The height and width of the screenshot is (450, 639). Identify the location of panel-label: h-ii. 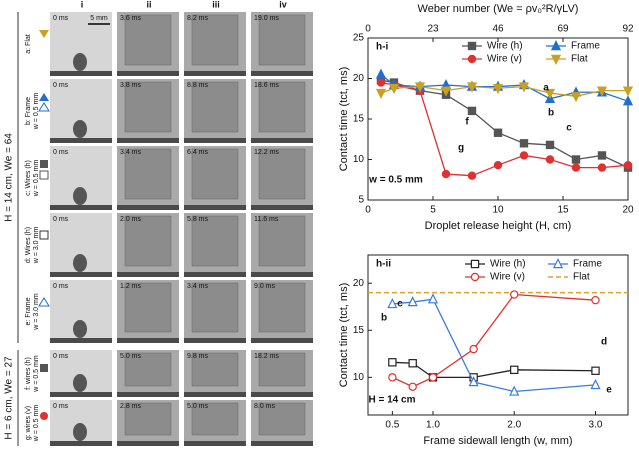
(383, 264).